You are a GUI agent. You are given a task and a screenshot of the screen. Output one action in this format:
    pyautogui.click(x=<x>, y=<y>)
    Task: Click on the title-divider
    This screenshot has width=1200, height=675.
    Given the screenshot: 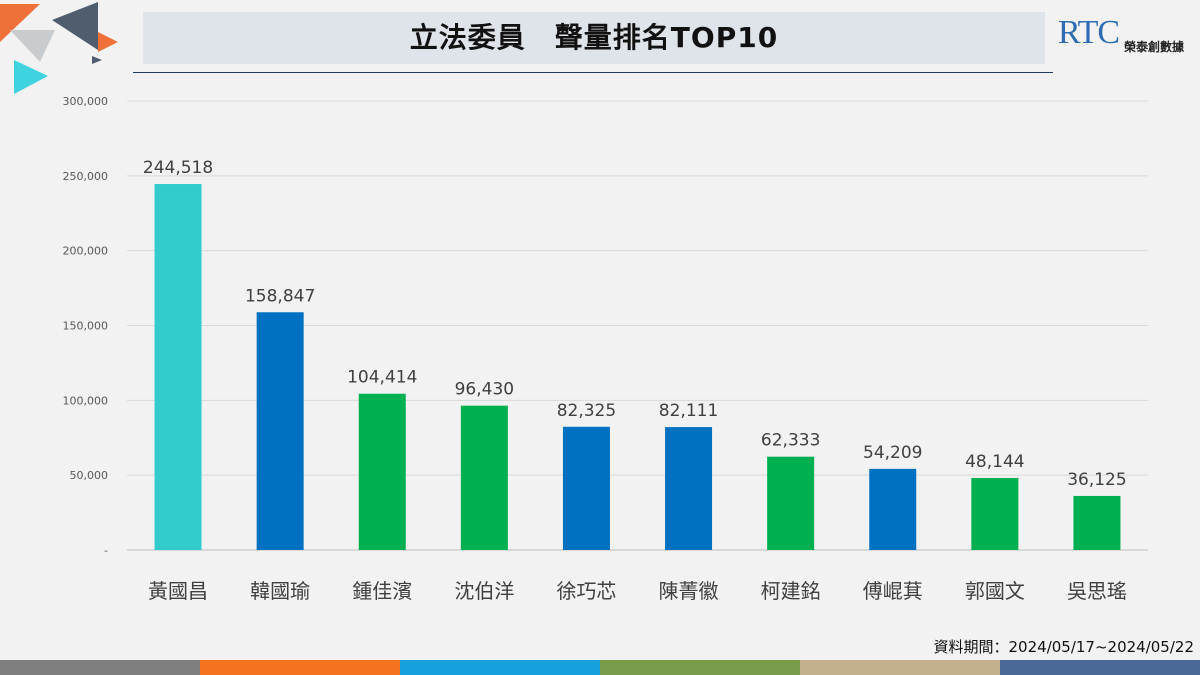 What is the action you would take?
    pyautogui.click(x=593, y=72)
    